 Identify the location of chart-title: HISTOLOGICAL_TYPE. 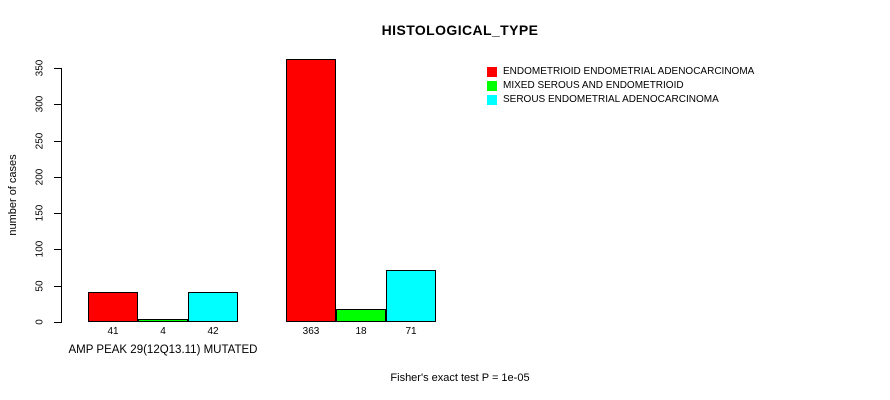
(460, 30).